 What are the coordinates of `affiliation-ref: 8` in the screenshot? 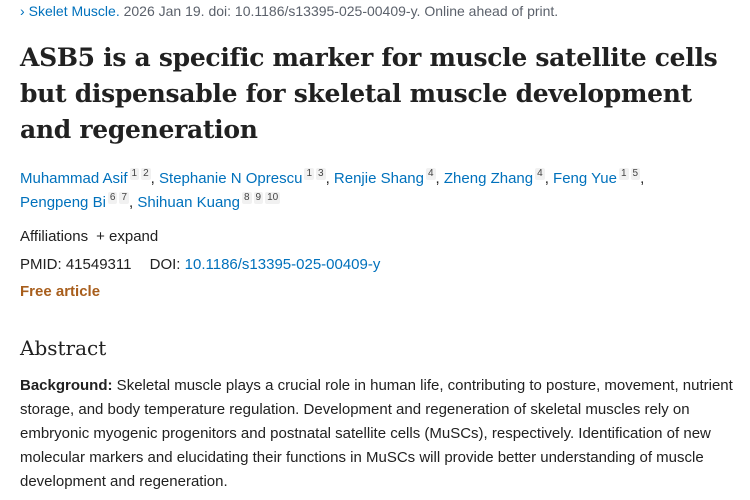 It's located at (246, 198).